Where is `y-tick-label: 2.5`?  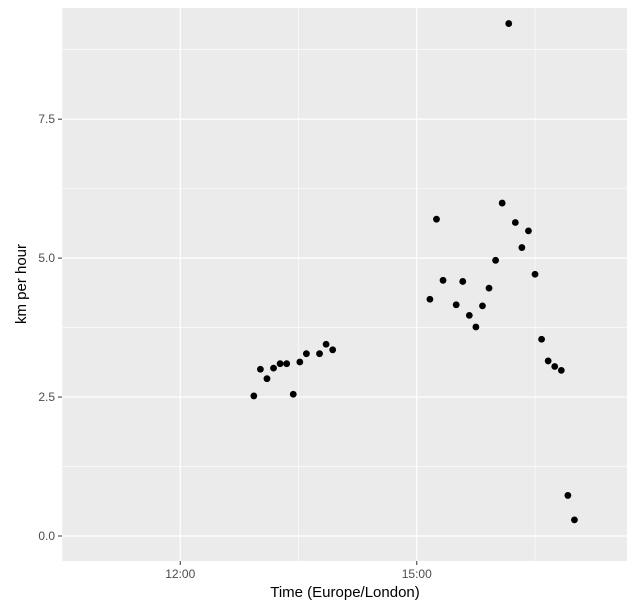
y-tick-label: 2.5 is located at coordinates (46, 397).